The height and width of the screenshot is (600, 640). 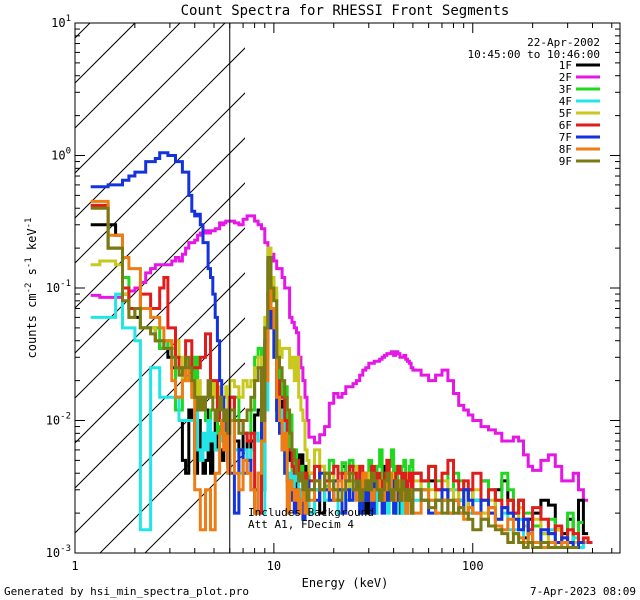 I want to click on legend-label-9f: 9F, so click(x=565, y=161).